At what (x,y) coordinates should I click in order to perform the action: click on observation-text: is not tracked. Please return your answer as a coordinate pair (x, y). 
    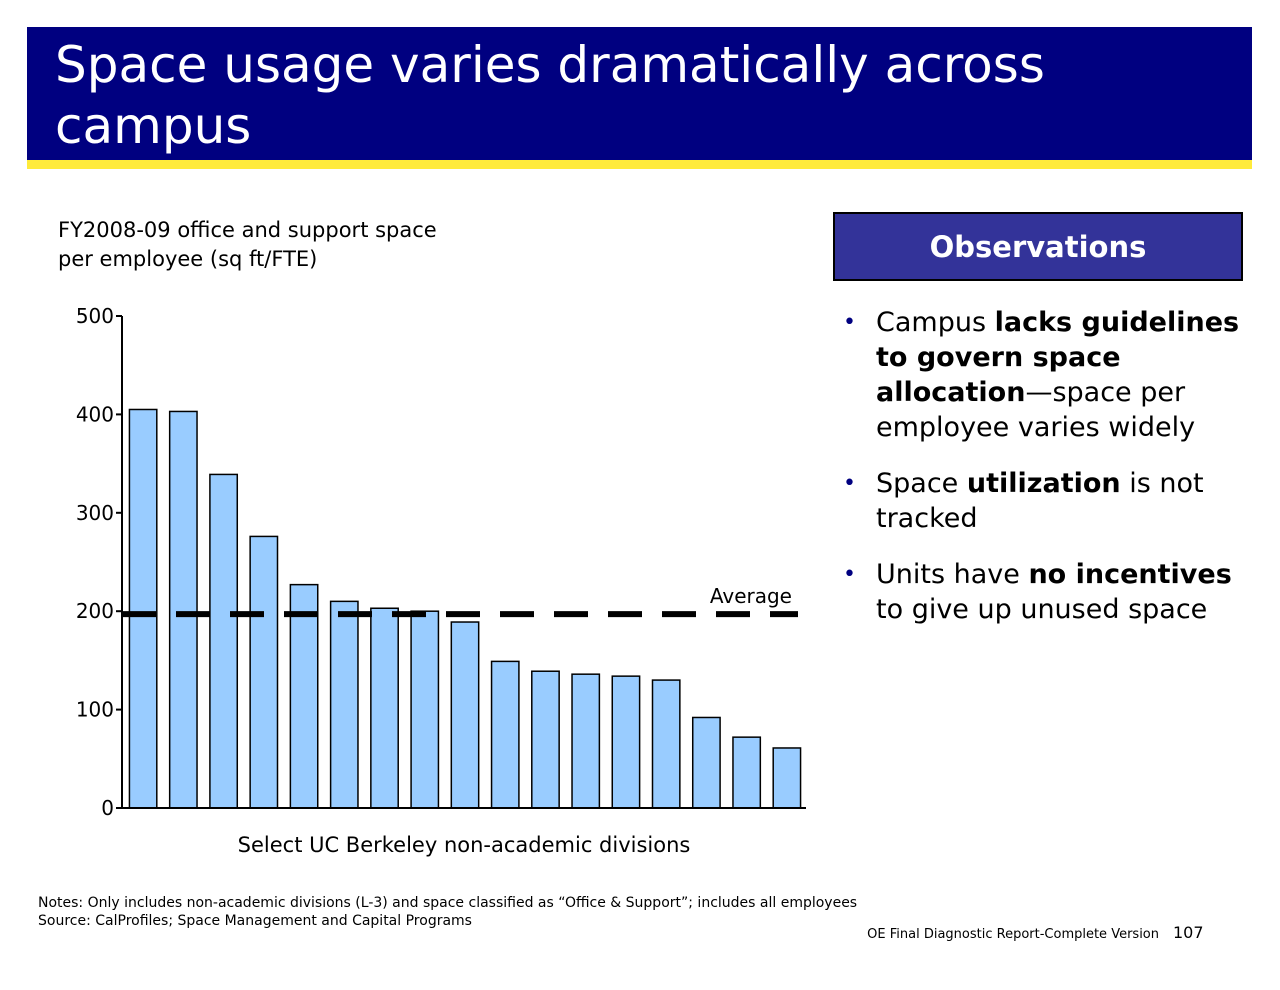
    Looking at the image, I should click on (1040, 501).